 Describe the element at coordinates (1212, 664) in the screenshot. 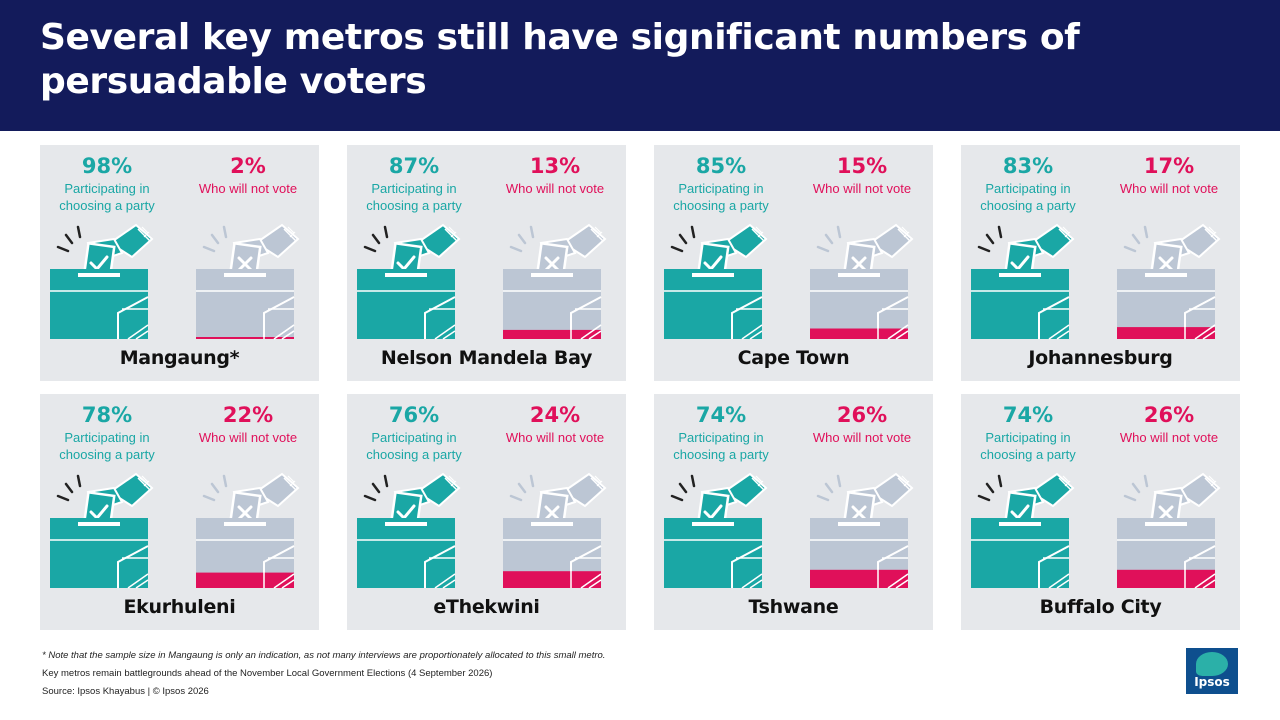

I see `logo-bubble-icon` at that location.